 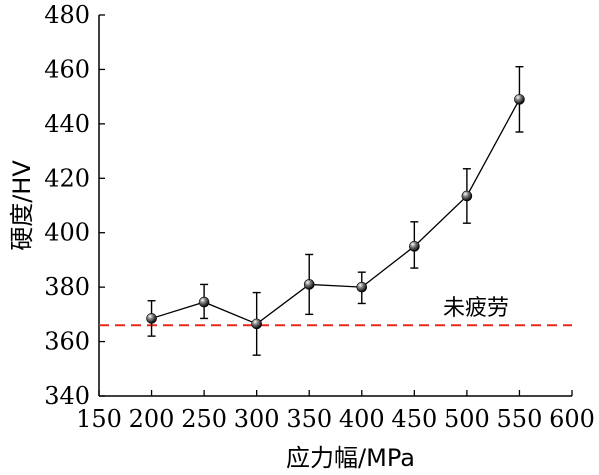 I want to click on x-tick-label: 350, so click(x=309, y=419).